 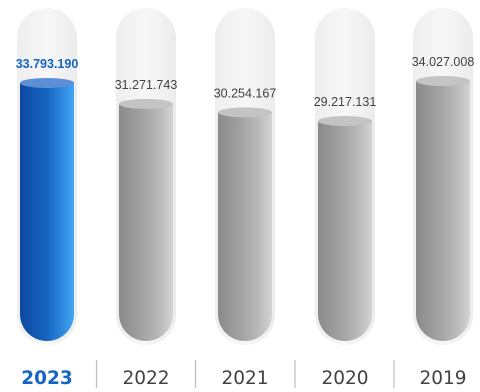 I want to click on bar-cap-2019, so click(x=443, y=81).